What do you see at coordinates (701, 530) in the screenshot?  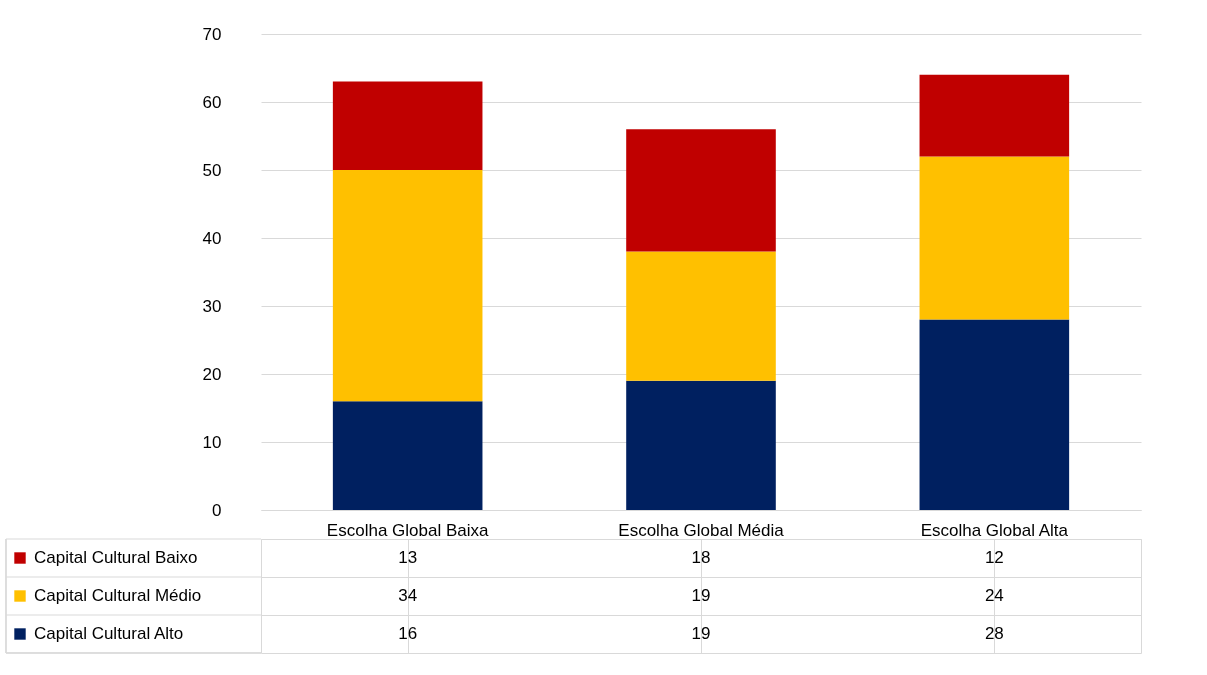 I see `x-tick-label: Escolha Global Média` at bounding box center [701, 530].